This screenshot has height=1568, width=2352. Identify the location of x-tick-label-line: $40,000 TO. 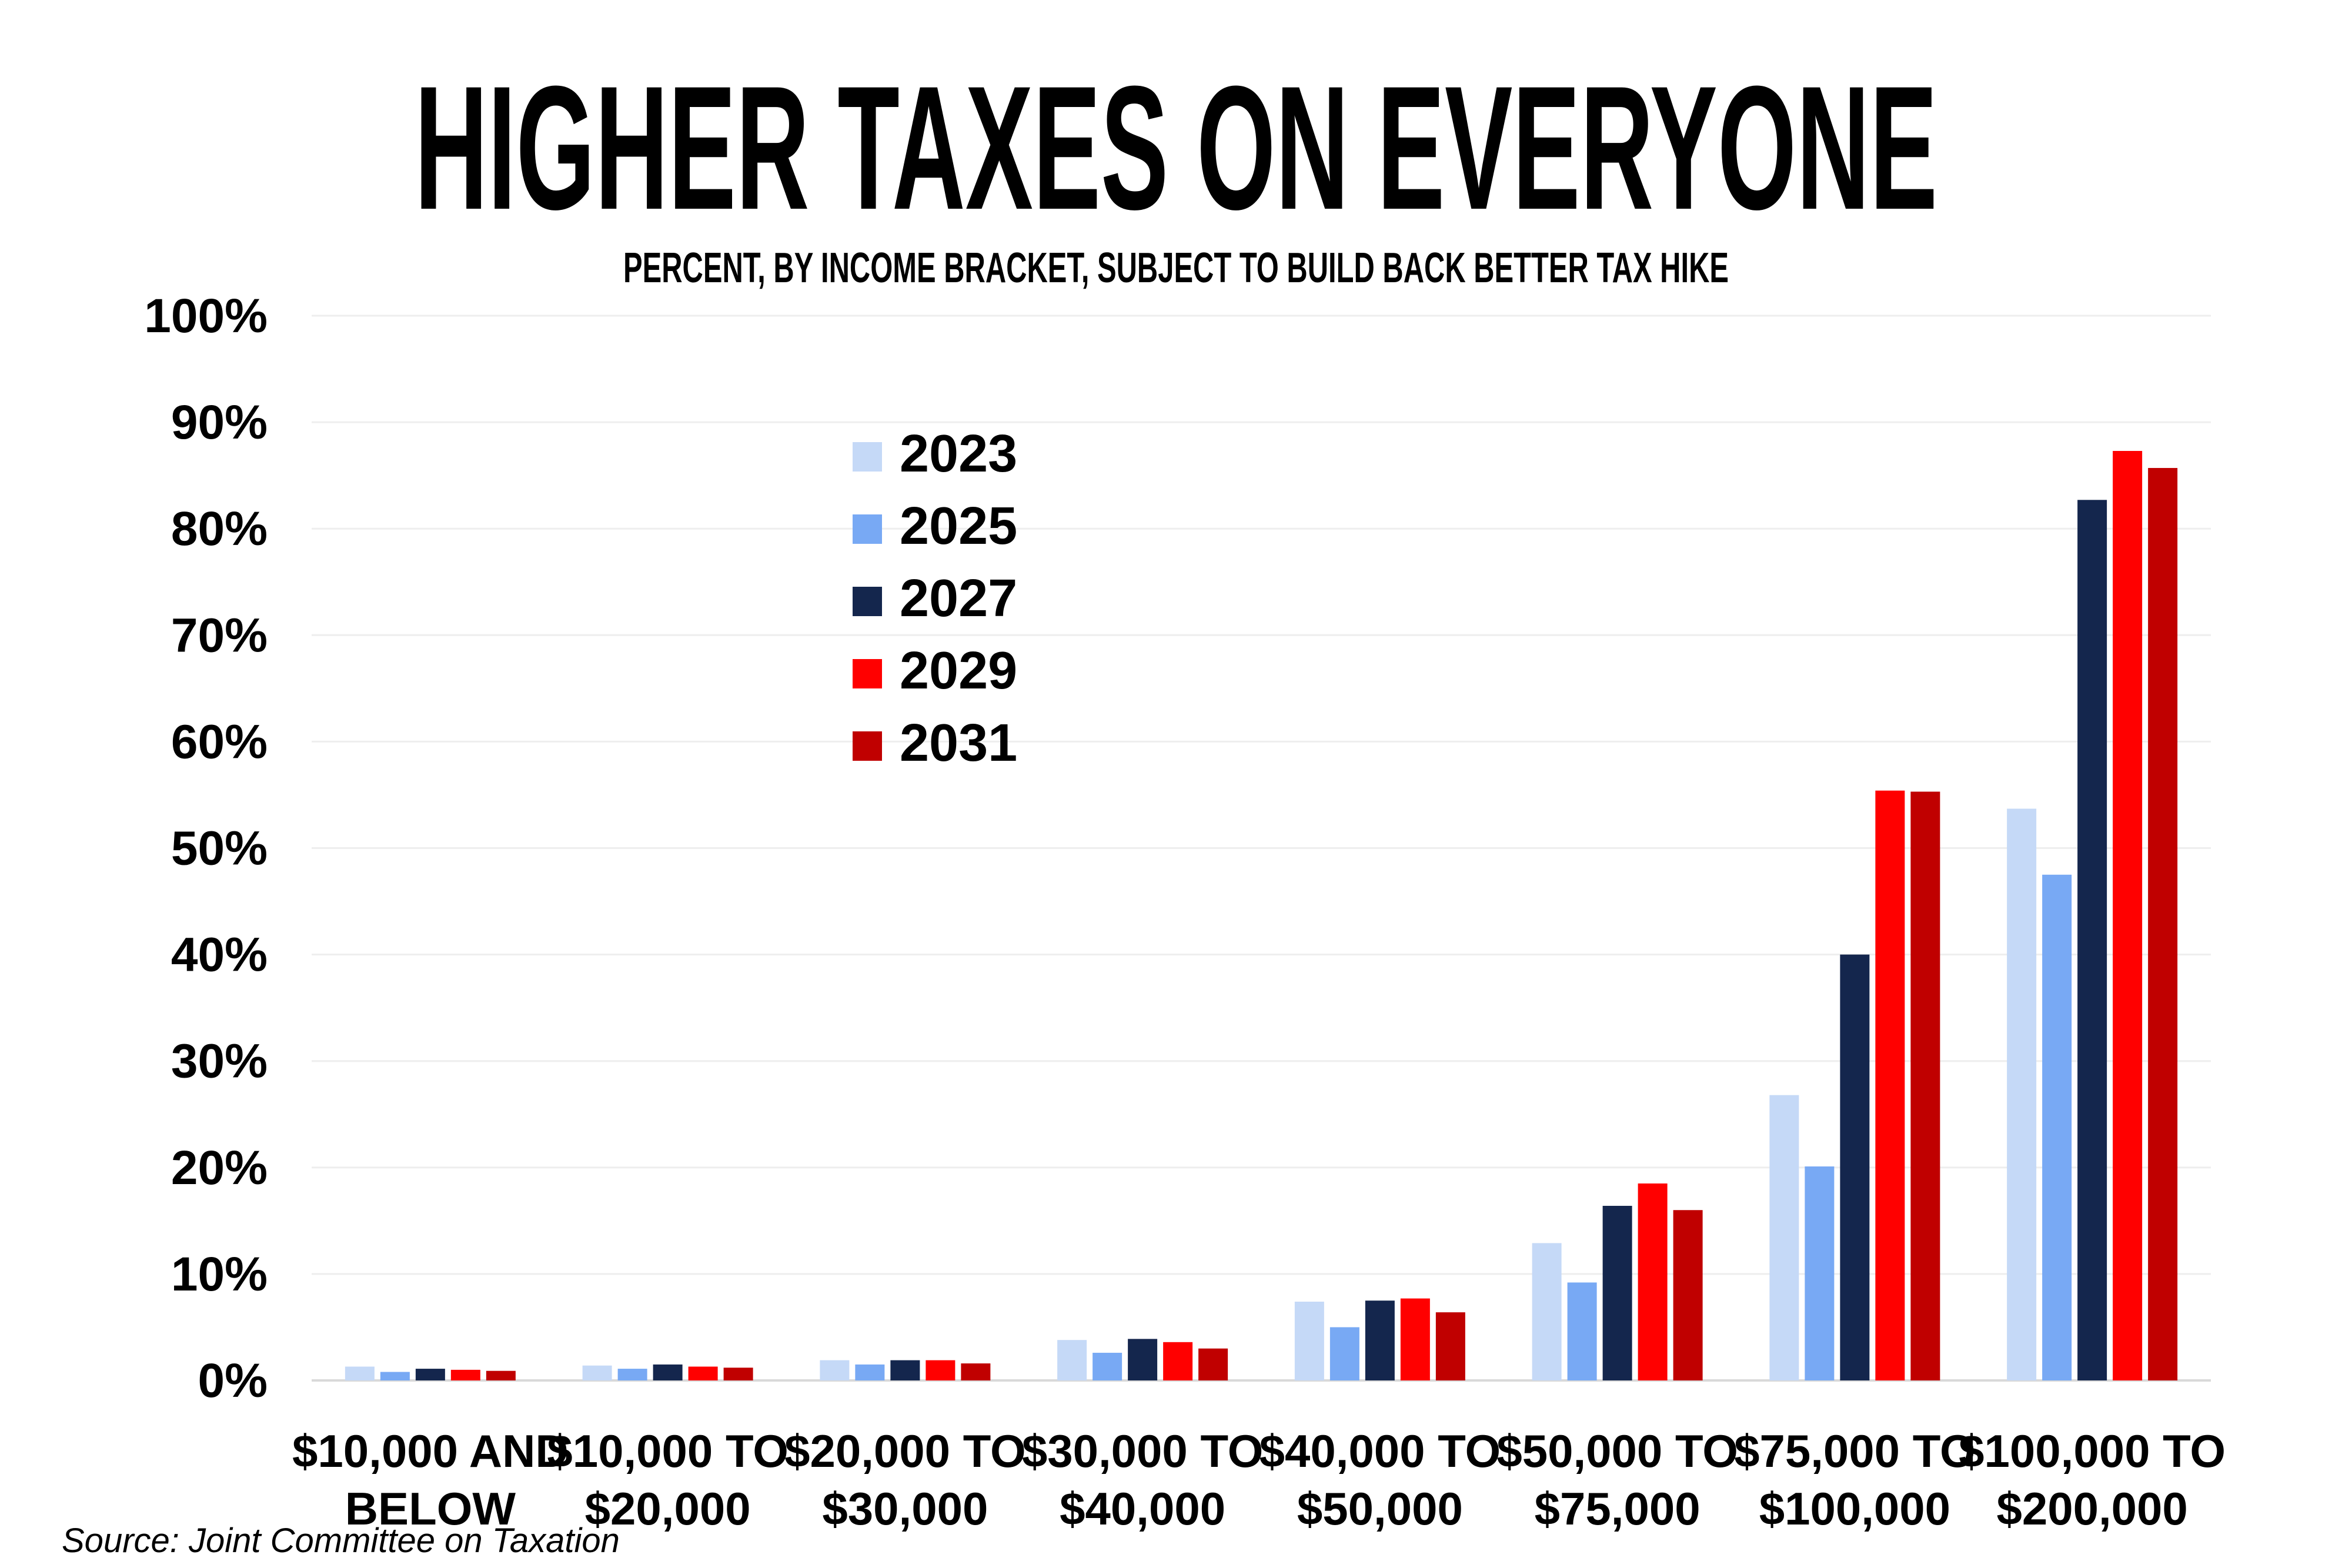
(1380, 1451).